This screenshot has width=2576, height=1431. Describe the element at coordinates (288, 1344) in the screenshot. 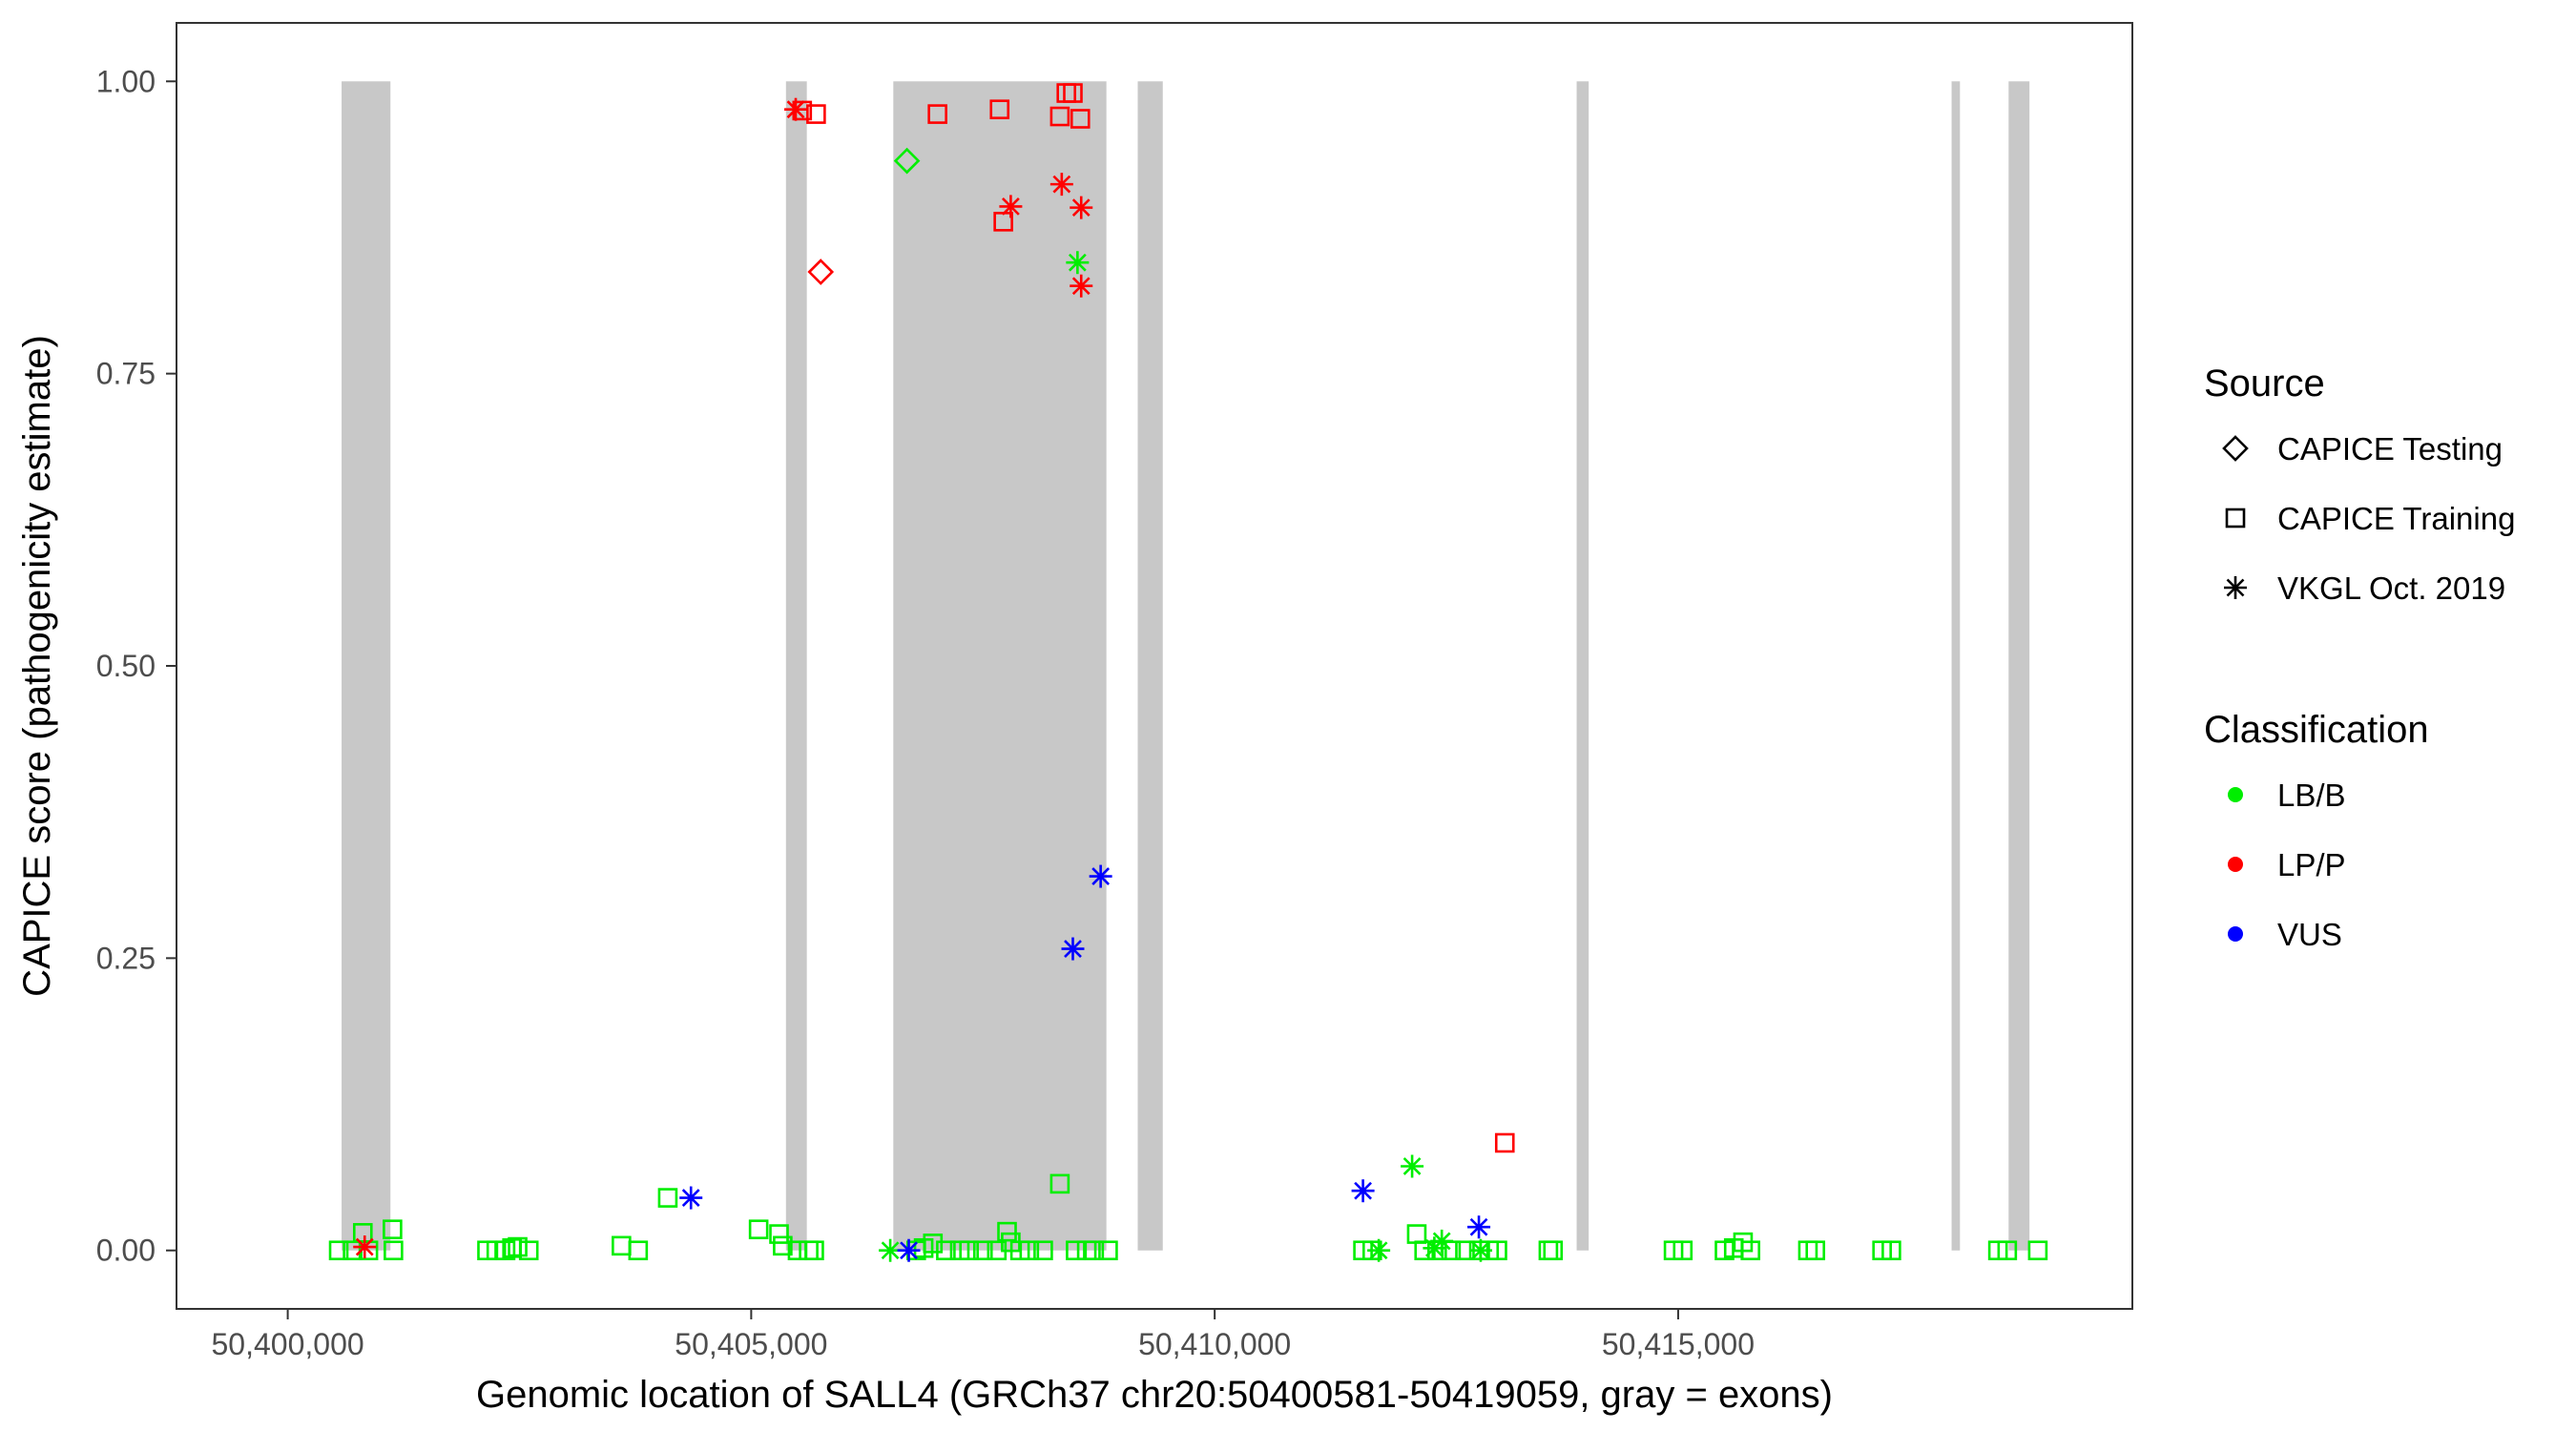

I see `x-tick-label: 50,400,000` at that location.